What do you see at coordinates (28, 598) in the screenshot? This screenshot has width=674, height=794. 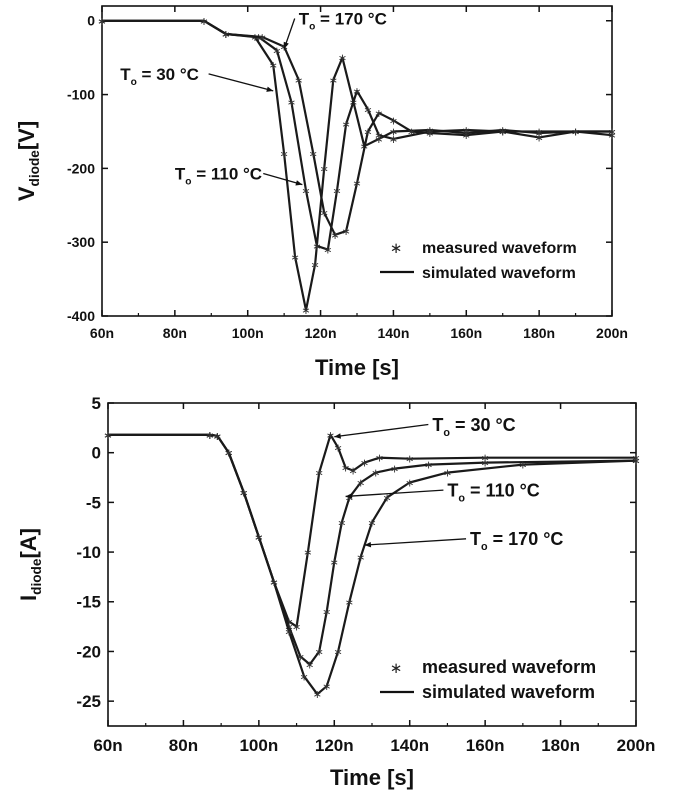 I see `y-axis-title-main: I` at bounding box center [28, 598].